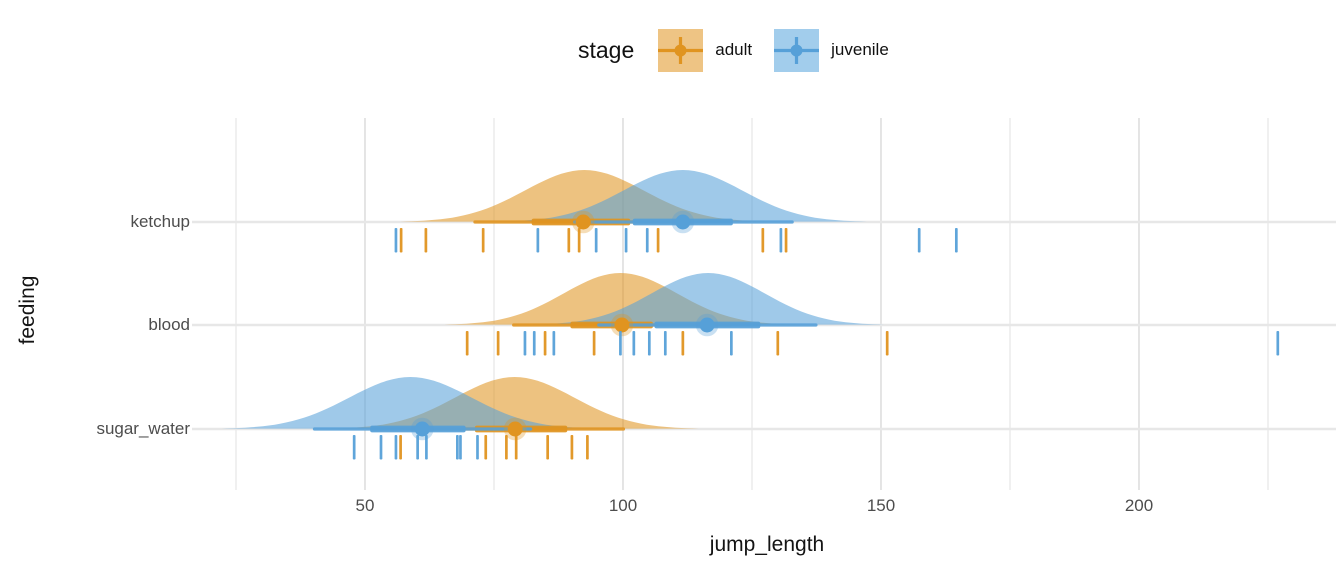  Describe the element at coordinates (767, 544) in the screenshot. I see `x-axis-title: jump_length` at that location.